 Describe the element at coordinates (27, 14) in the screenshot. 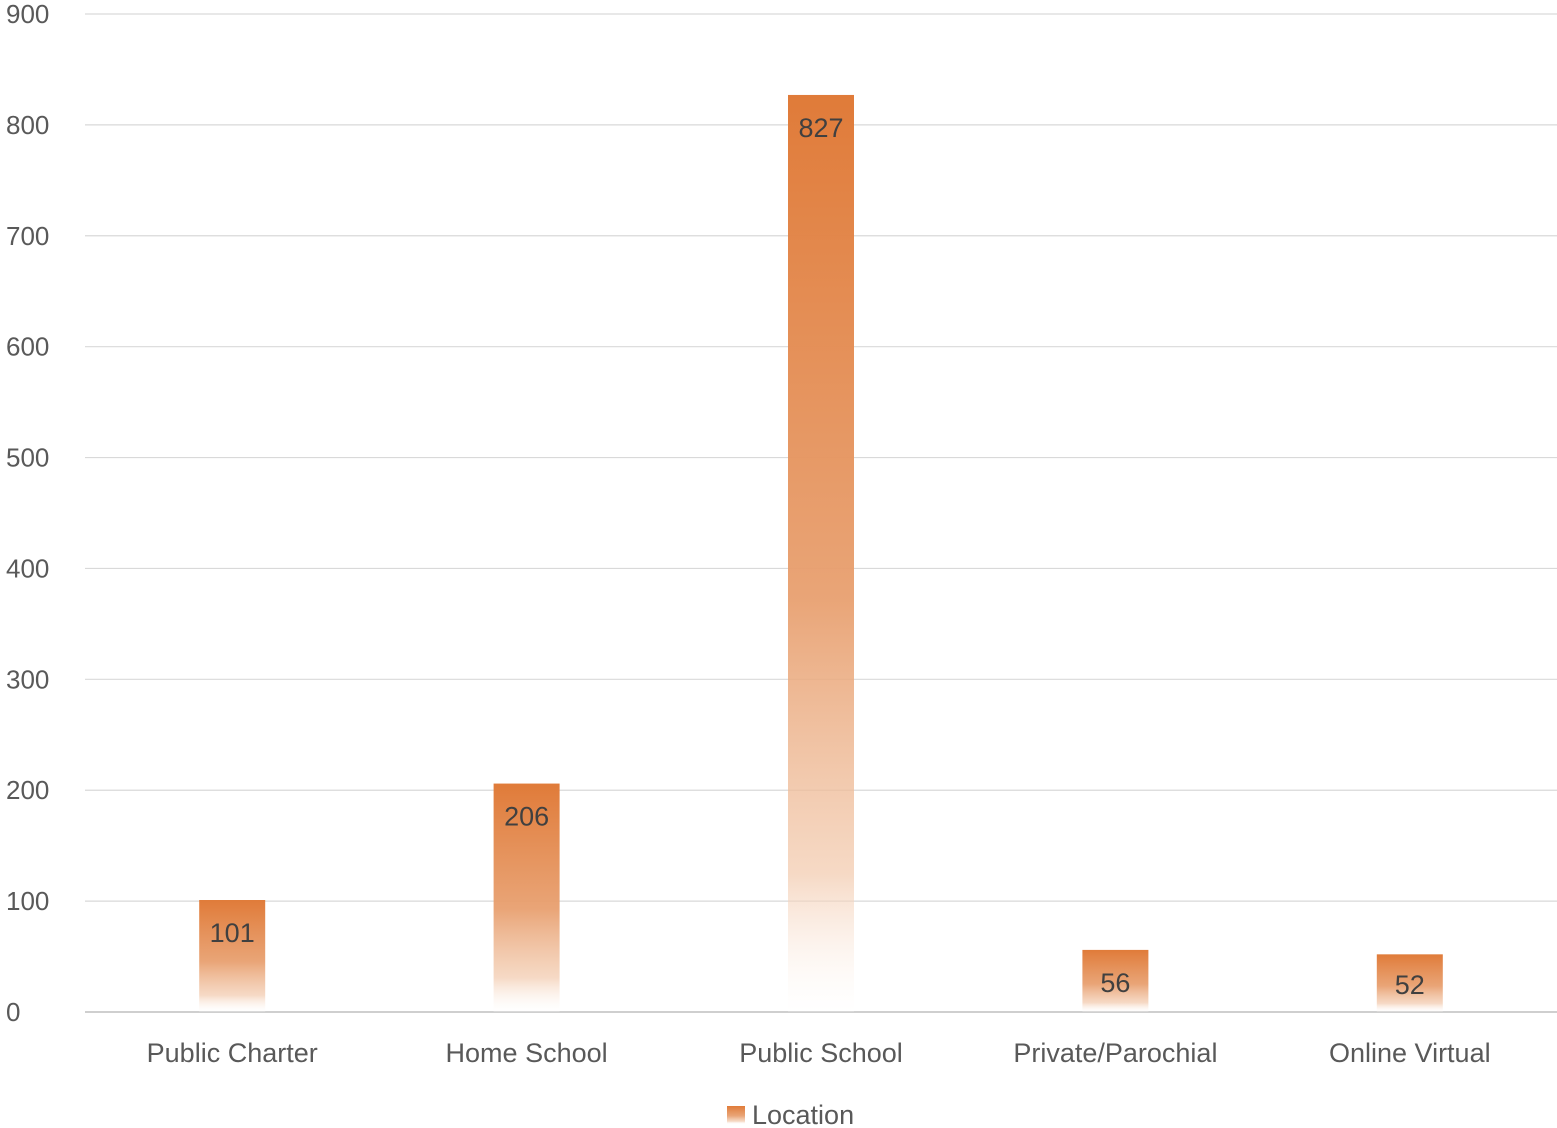

I see `y-tick-label: 900` at that location.